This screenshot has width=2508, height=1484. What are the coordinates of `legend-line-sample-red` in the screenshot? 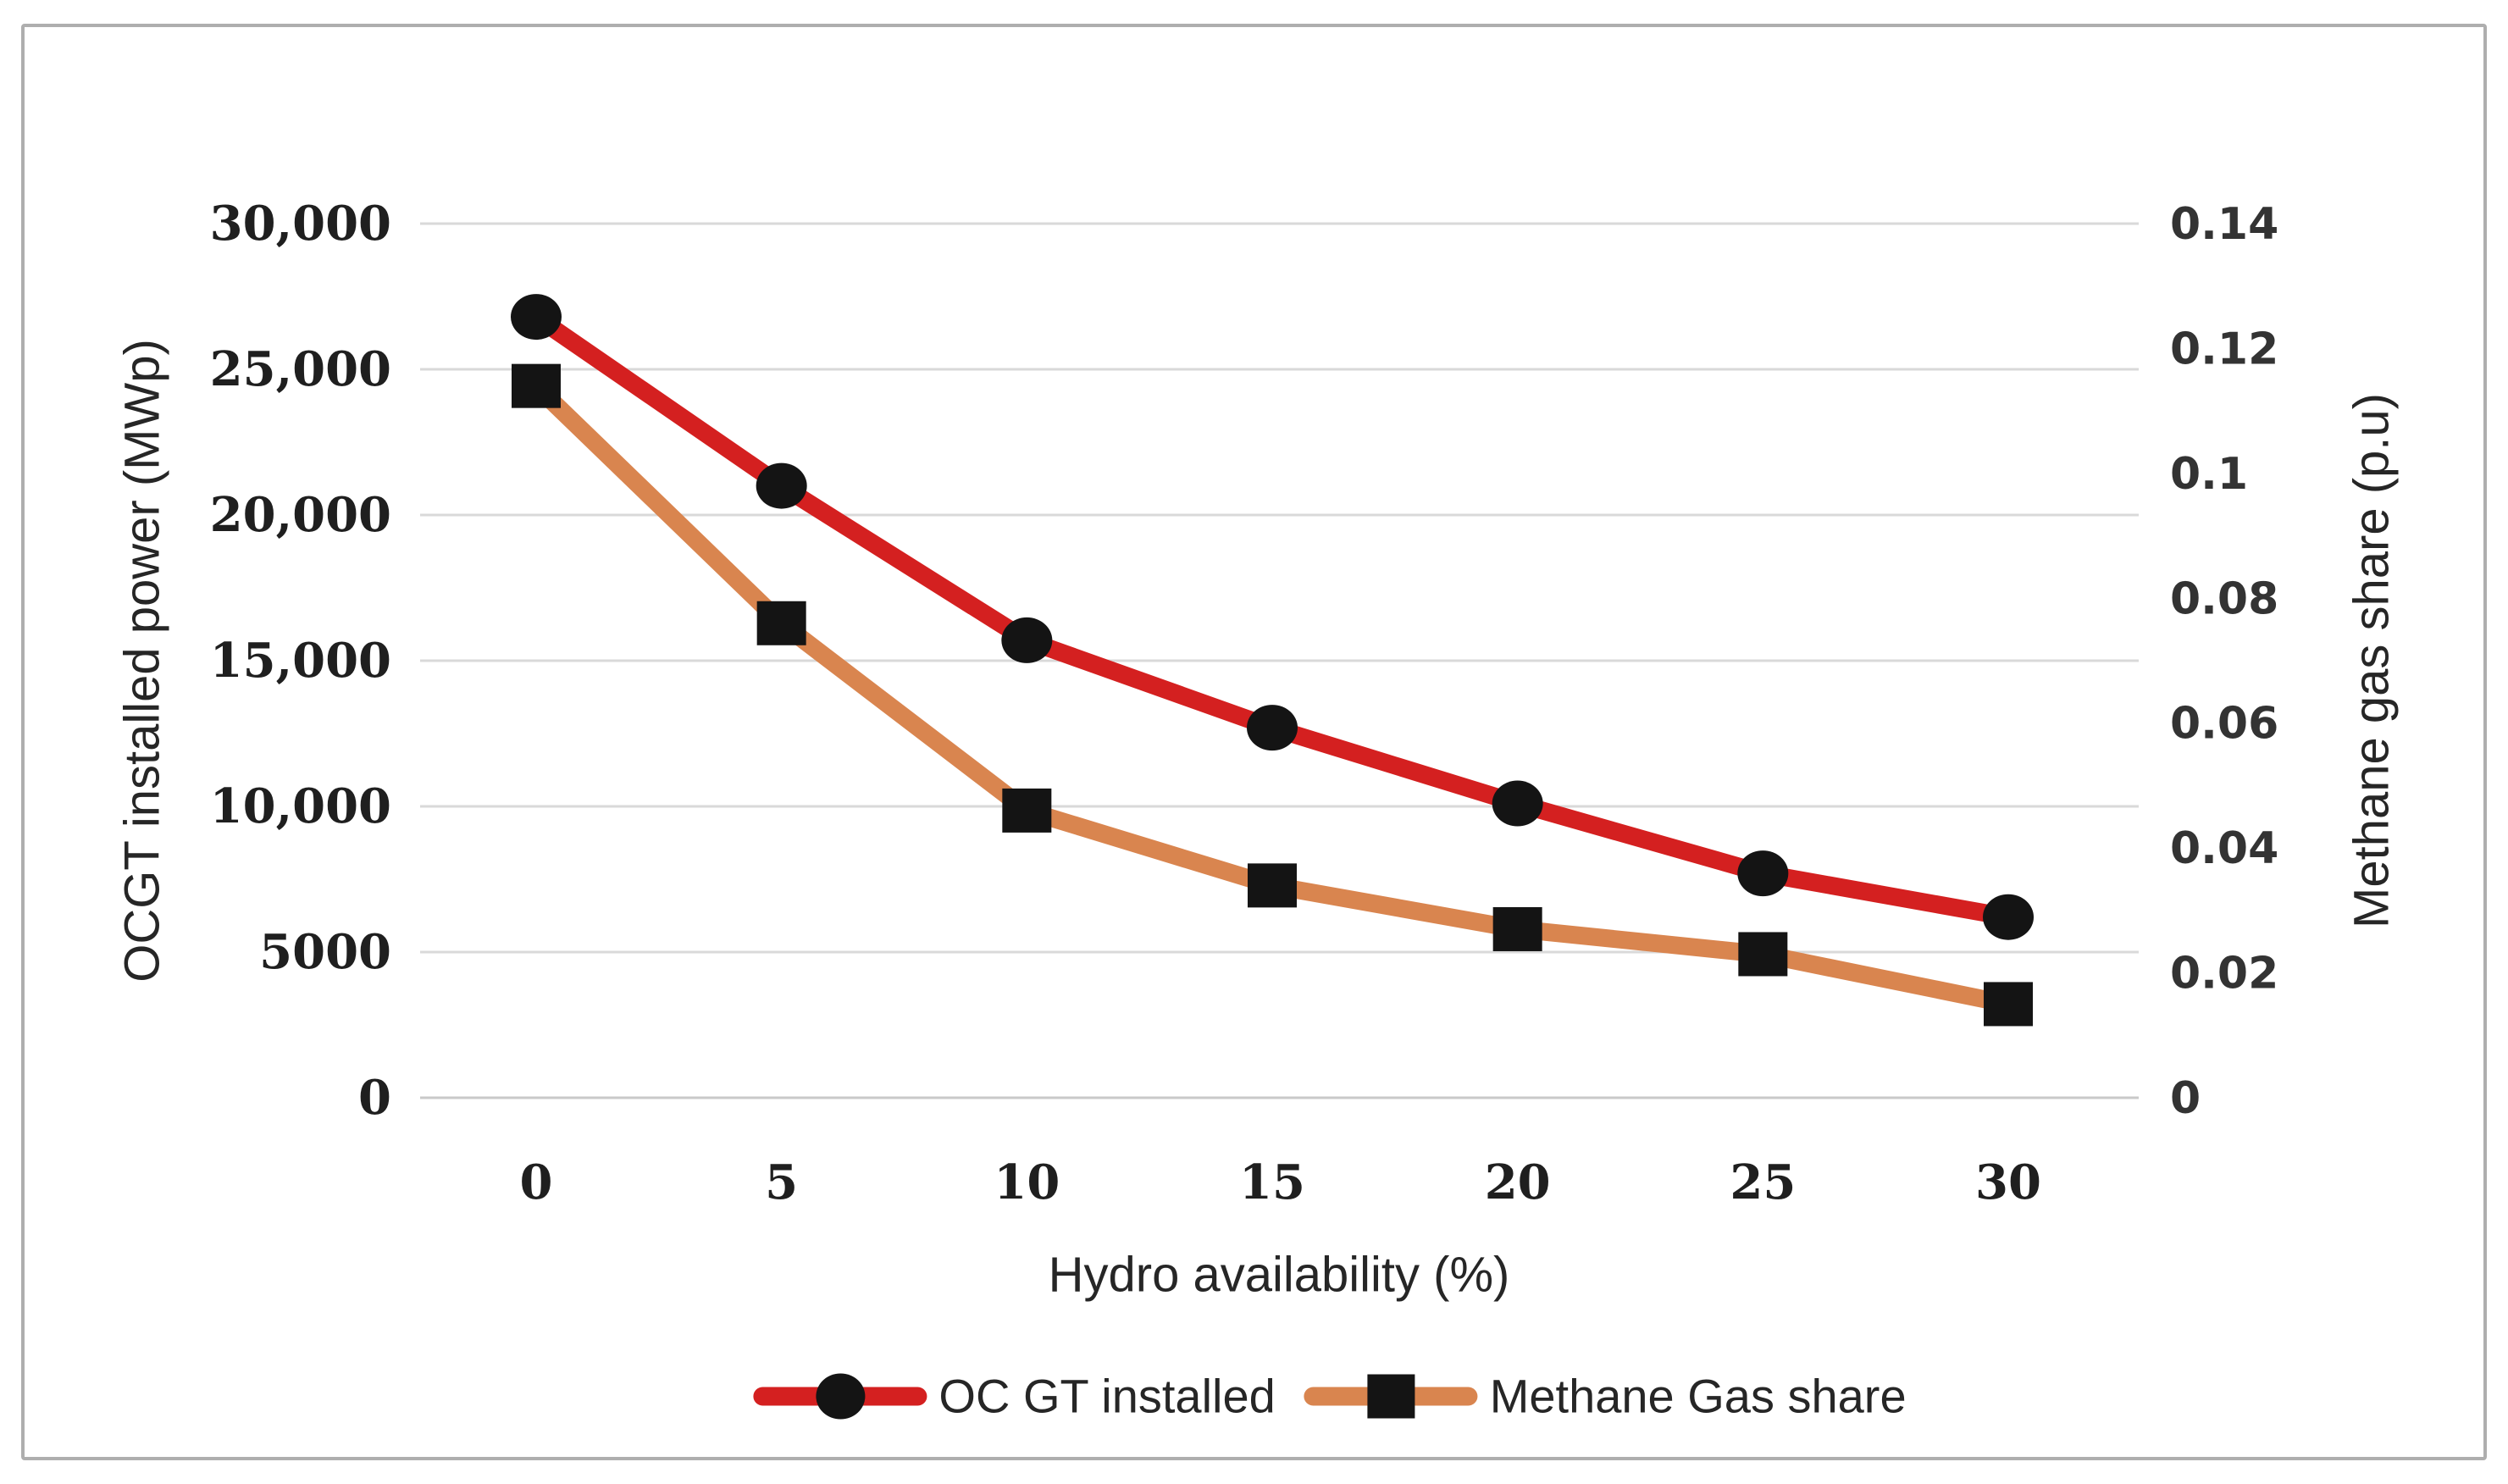 It's located at (840, 1396).